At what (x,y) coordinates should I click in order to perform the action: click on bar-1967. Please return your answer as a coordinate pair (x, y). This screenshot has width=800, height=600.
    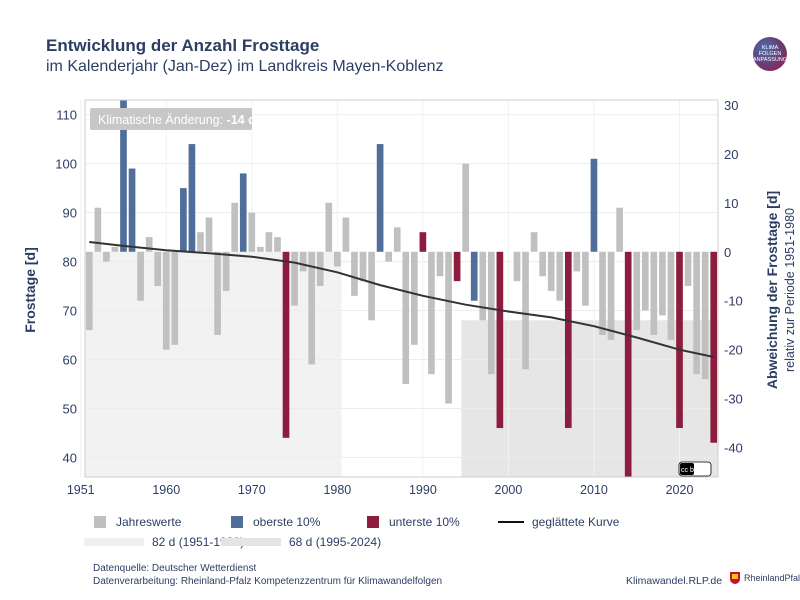
    Looking at the image, I should click on (226, 271).